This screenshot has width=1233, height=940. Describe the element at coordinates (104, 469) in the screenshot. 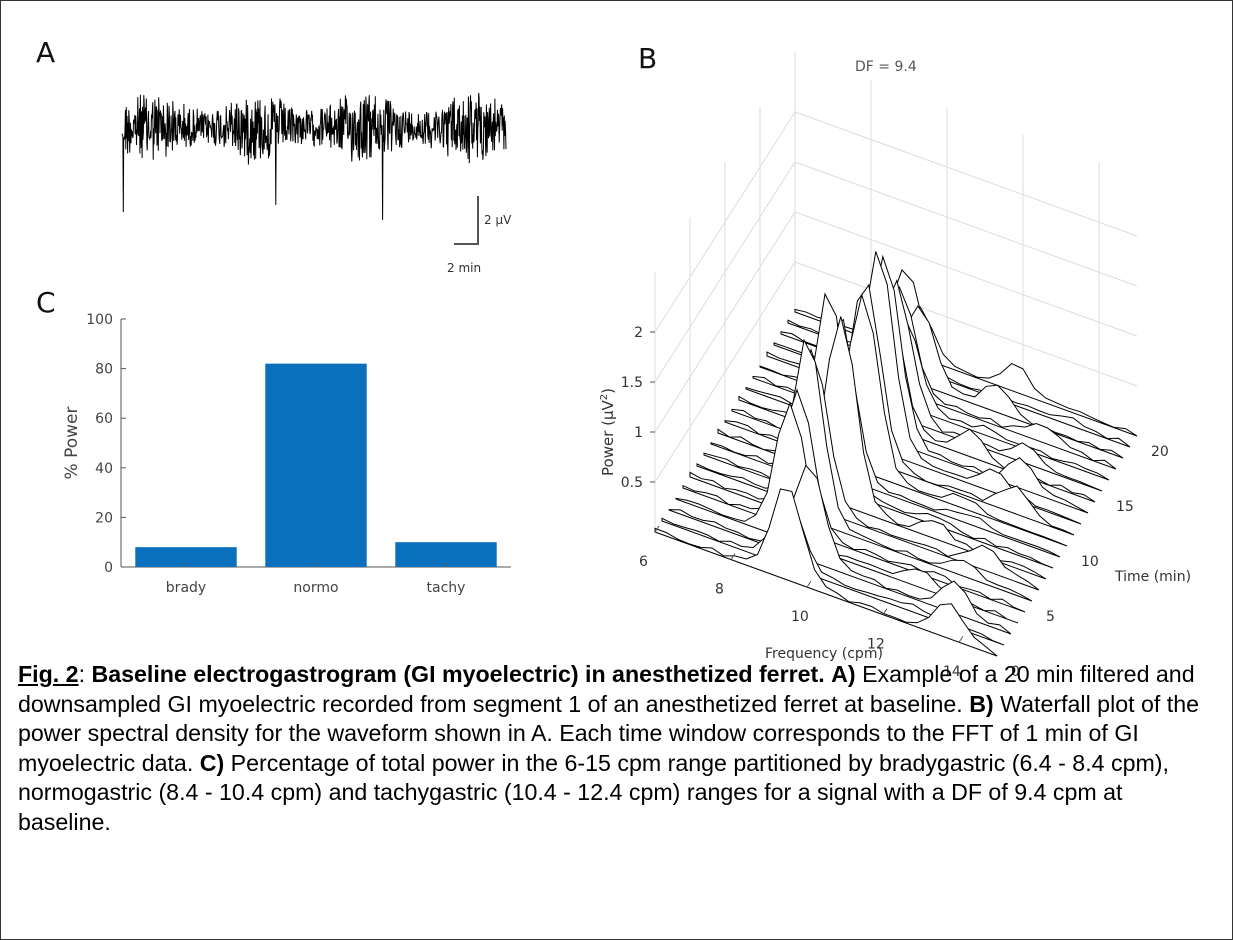

I see `y-tick-label: 40` at that location.